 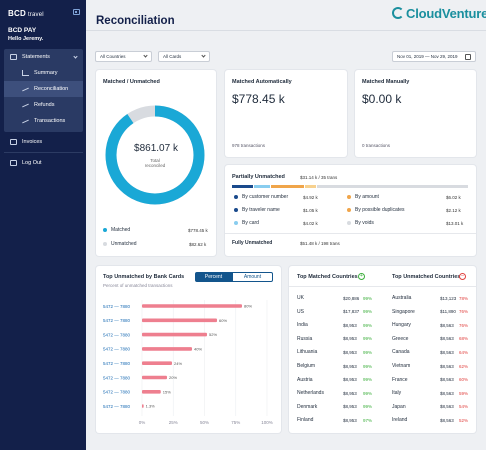 What do you see at coordinates (360, 223) in the screenshot?
I see `partial-item: By voids` at bounding box center [360, 223].